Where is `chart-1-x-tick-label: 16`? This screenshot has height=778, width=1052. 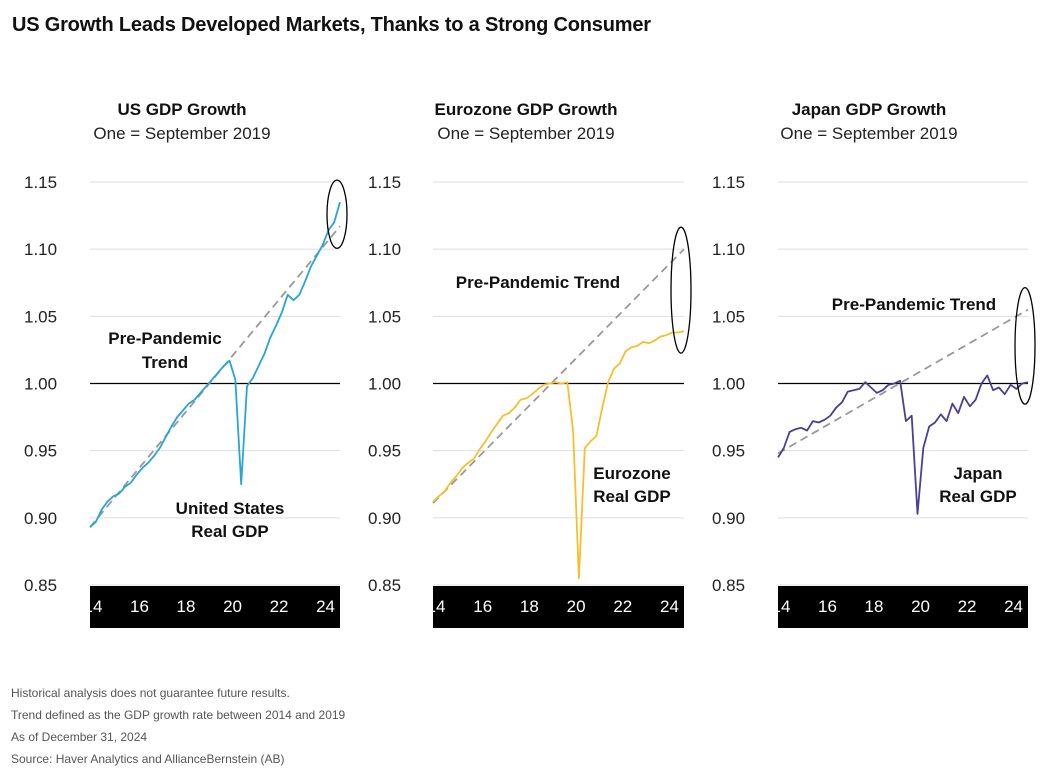
chart-1-x-tick-label: 16 is located at coordinates (139, 606).